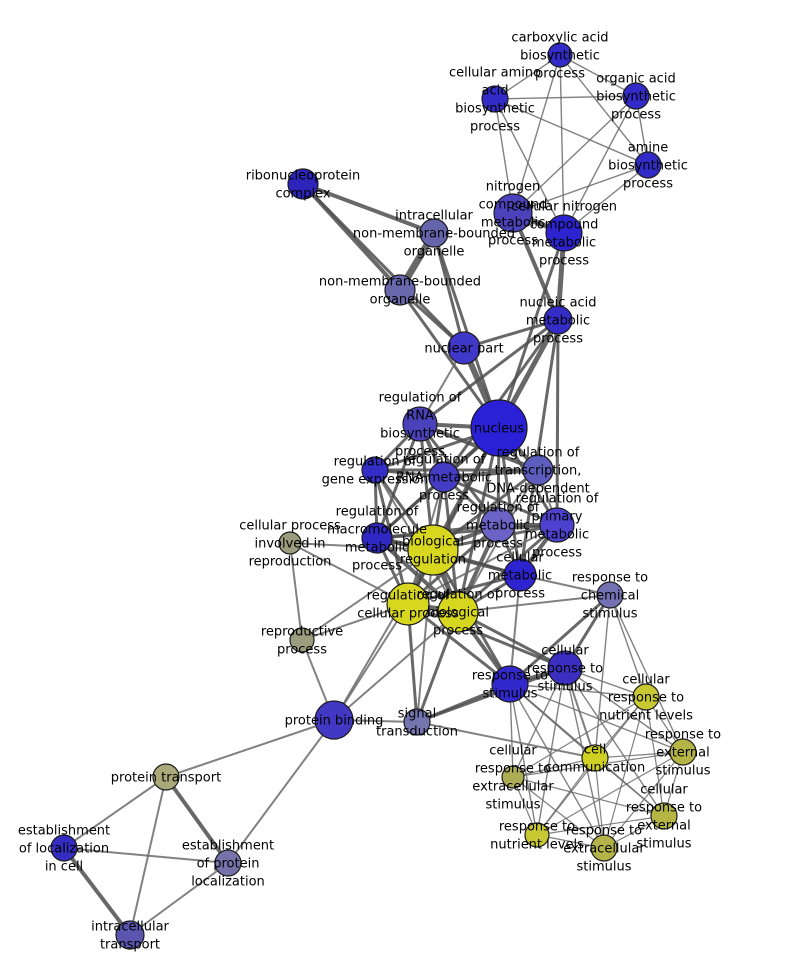  I want to click on node-cell-resp-stimulus, so click(565, 668).